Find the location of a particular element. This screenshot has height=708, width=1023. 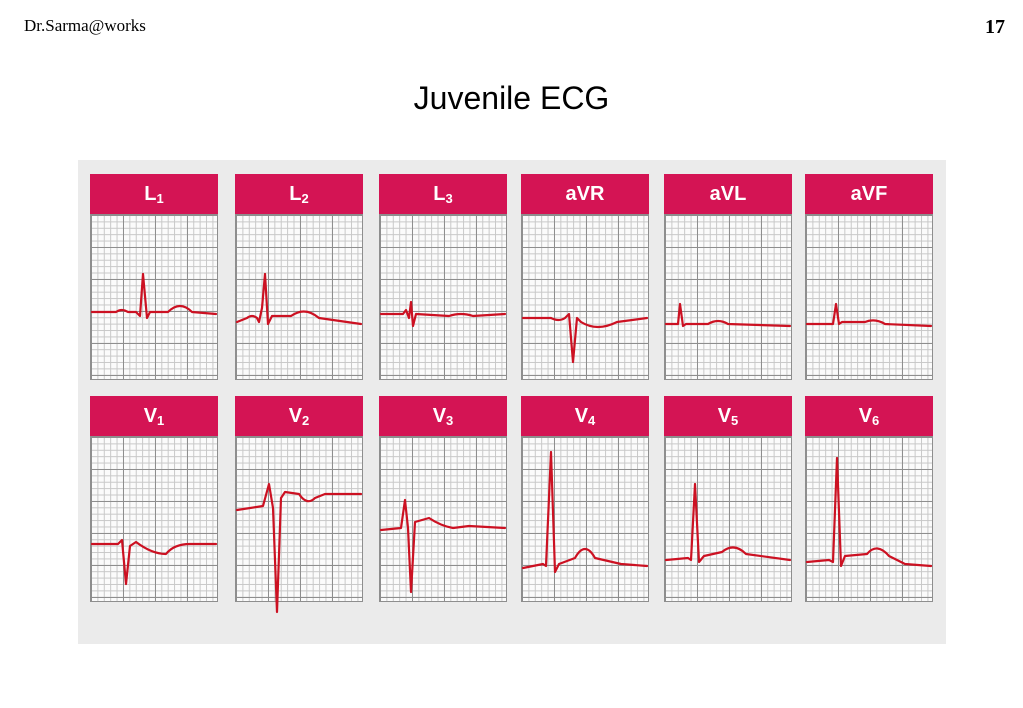

lead-header-l1: L1 is located at coordinates (154, 194).